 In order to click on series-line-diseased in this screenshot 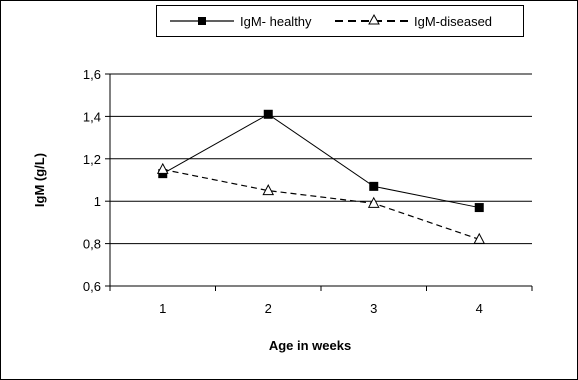, I will do `click(321, 204)`.